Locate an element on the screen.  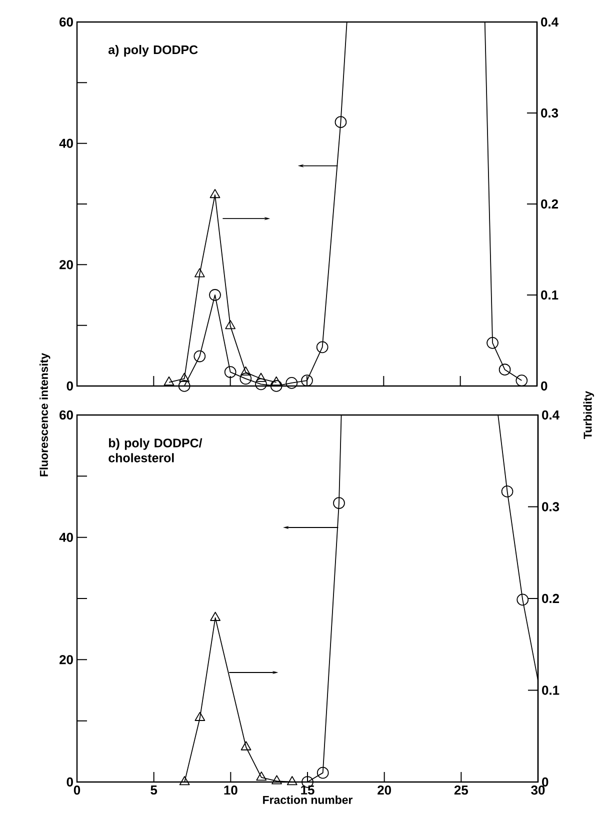
x-tick-label: 5 is located at coordinates (154, 790).